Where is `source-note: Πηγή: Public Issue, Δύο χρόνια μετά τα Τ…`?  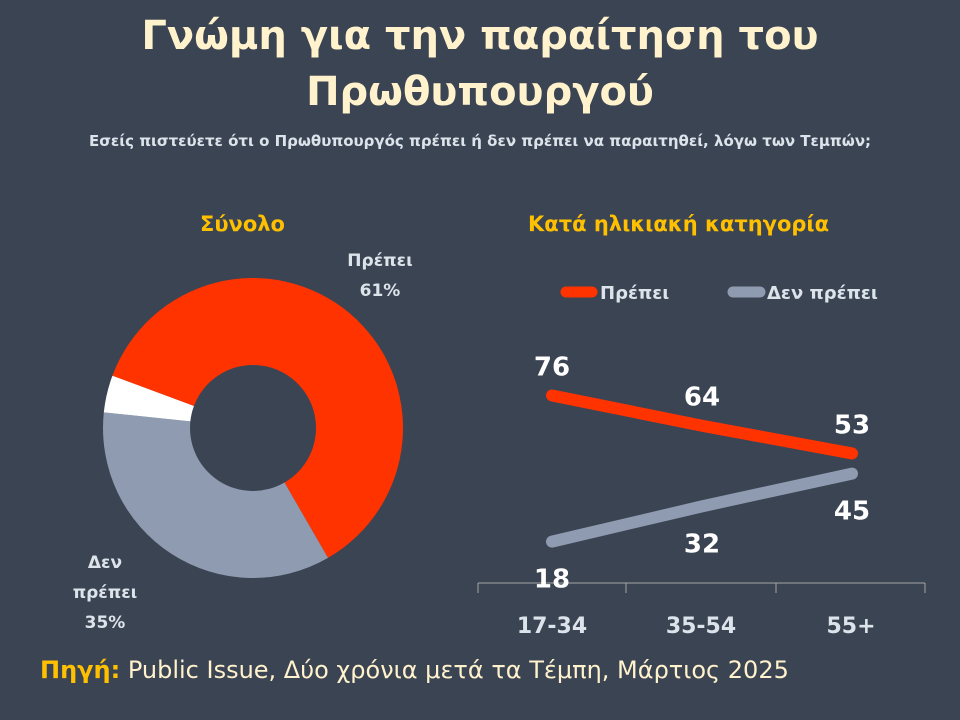 source-note: Πηγή: Public Issue, Δύο χρόνια μετά τα Τ… is located at coordinates (414, 670).